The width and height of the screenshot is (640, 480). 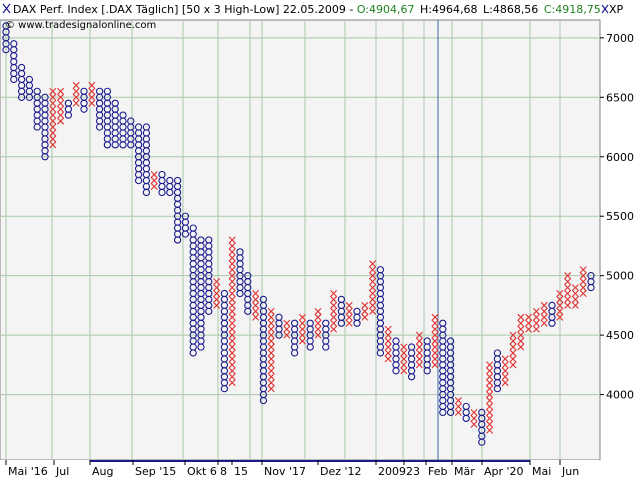 I want to click on x-tick-label: 8, so click(x=223, y=471).